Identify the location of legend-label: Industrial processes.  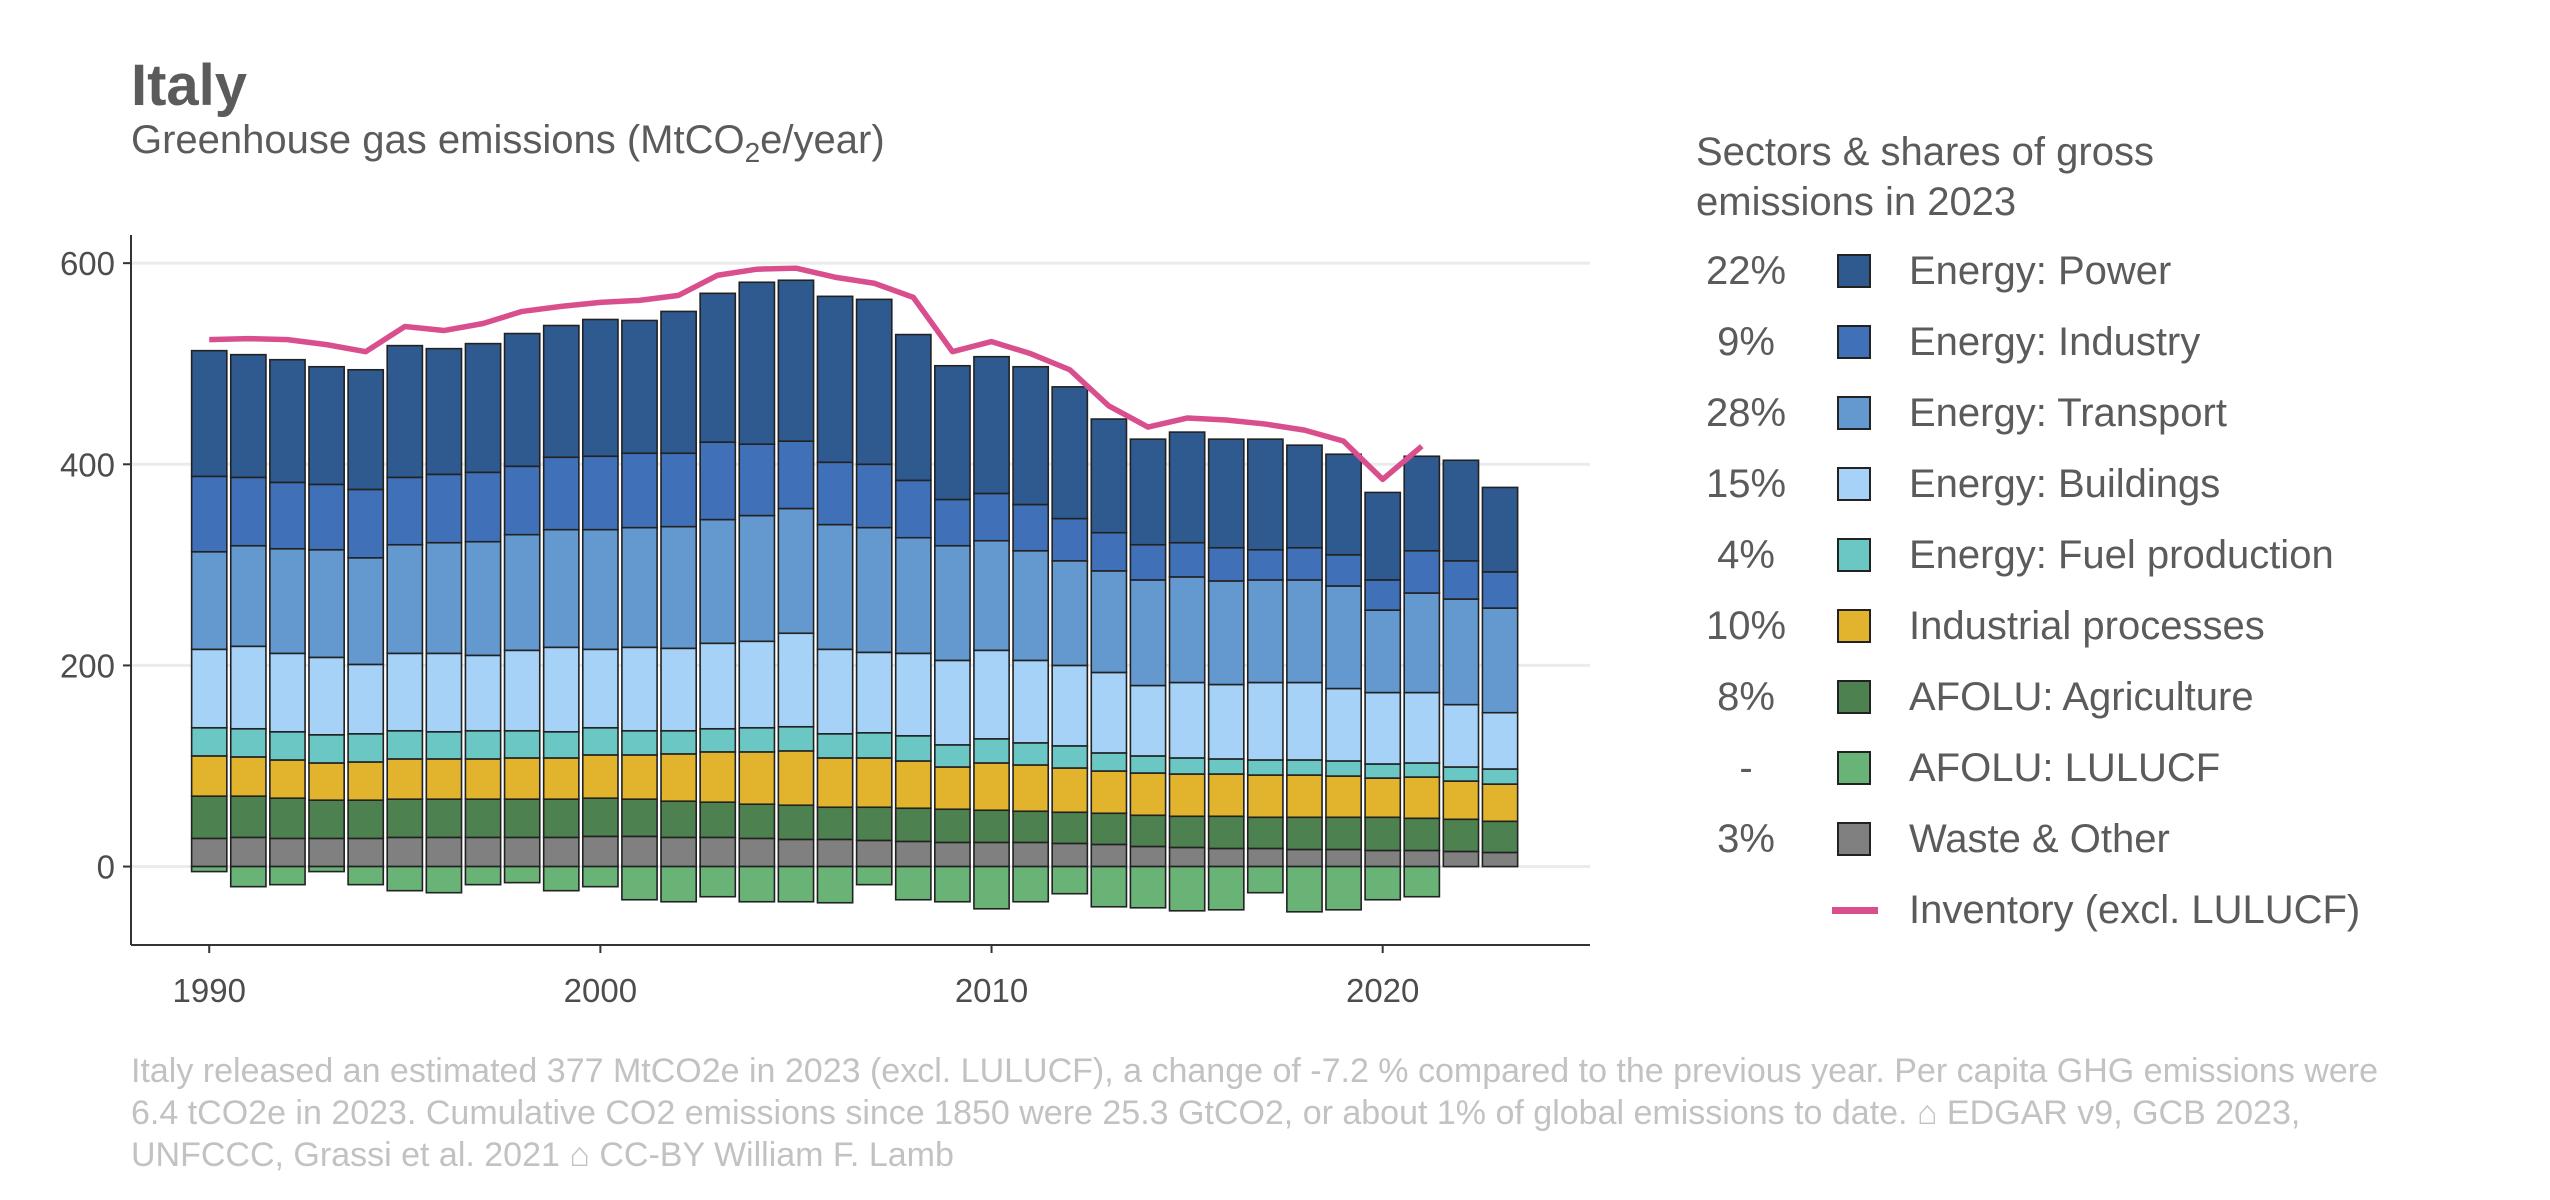
(2087, 626).